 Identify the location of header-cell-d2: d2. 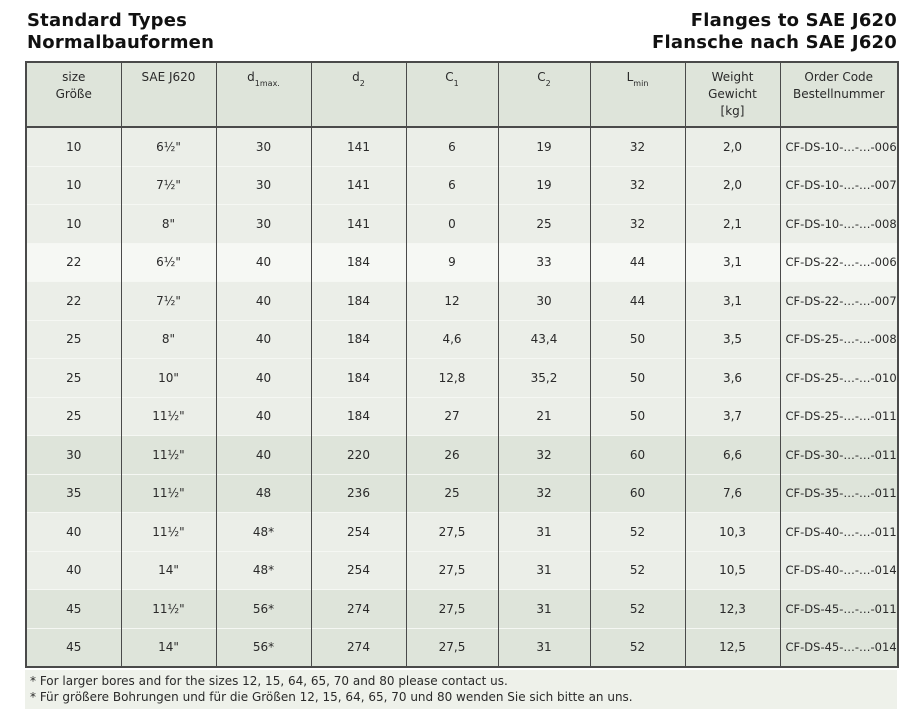
(358, 95).